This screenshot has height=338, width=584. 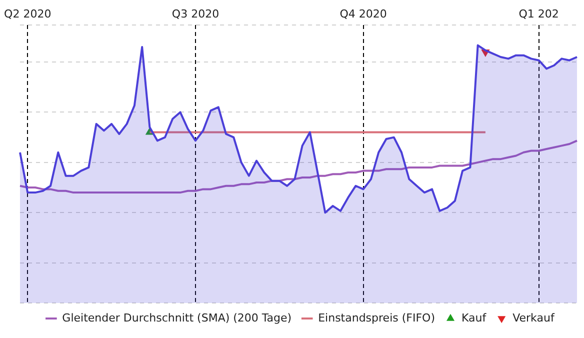 What do you see at coordinates (363, 13) in the screenshot?
I see `x-tick-label: Q4 2020` at bounding box center [363, 13].